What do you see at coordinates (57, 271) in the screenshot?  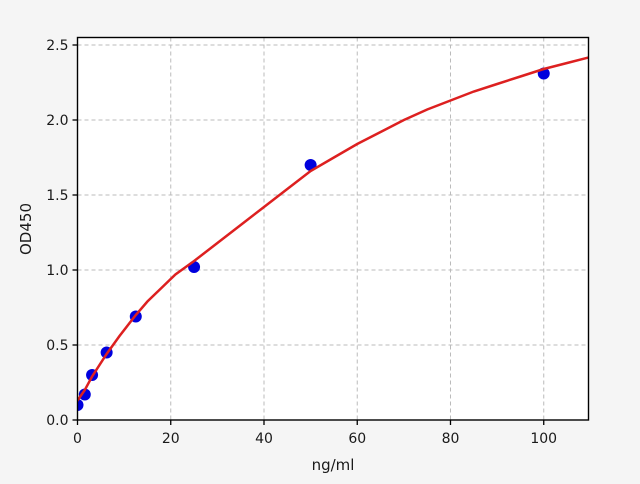 I see `y-tick-label: 1.0` at bounding box center [57, 271].